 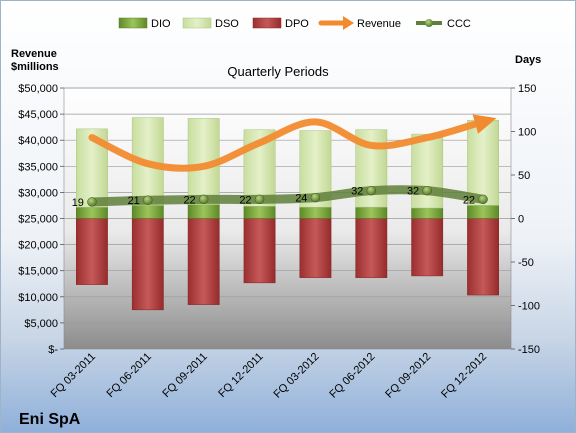 What do you see at coordinates (133, 23) in the screenshot?
I see `legend-swatch-dio` at bounding box center [133, 23].